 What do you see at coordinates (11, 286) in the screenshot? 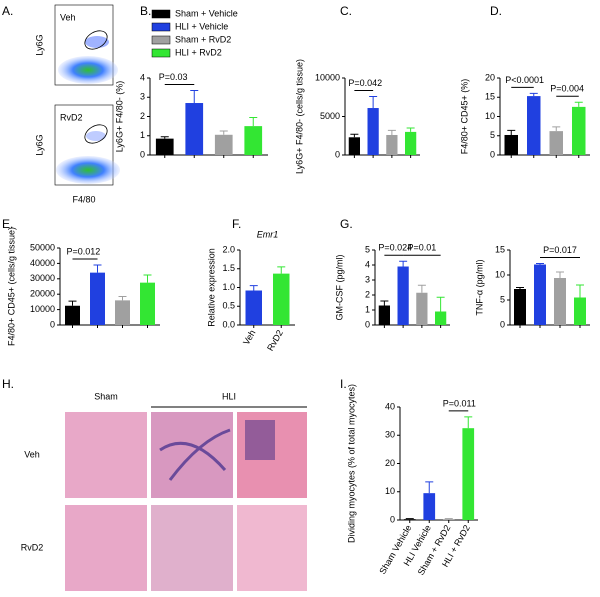
I see `y-axis-label: F4/80+ CD45+ (cells/g tissue)` at bounding box center [11, 286].